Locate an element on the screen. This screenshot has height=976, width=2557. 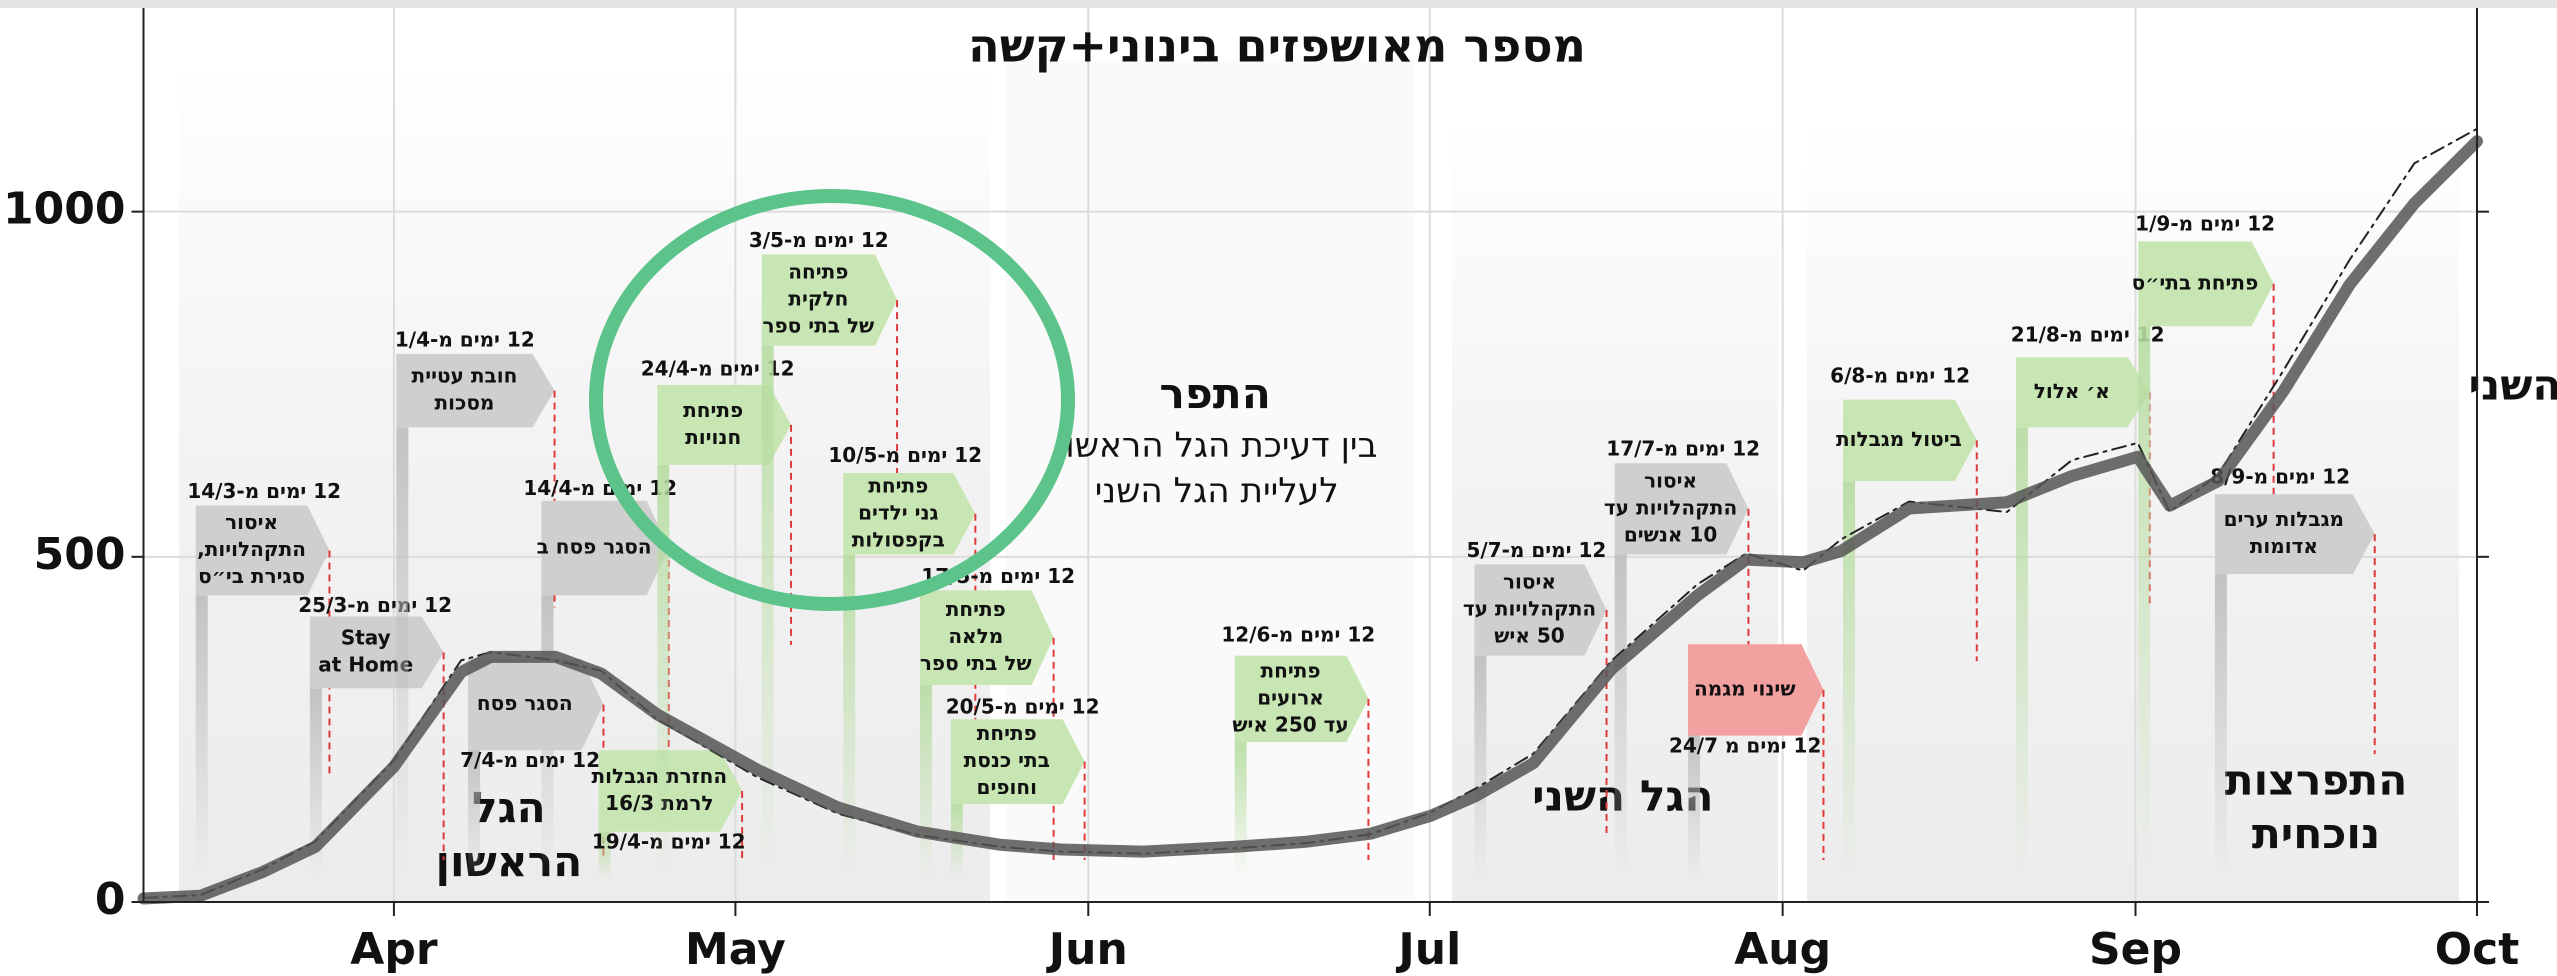
phase-label: התפרצות is located at coordinates (2316, 779).